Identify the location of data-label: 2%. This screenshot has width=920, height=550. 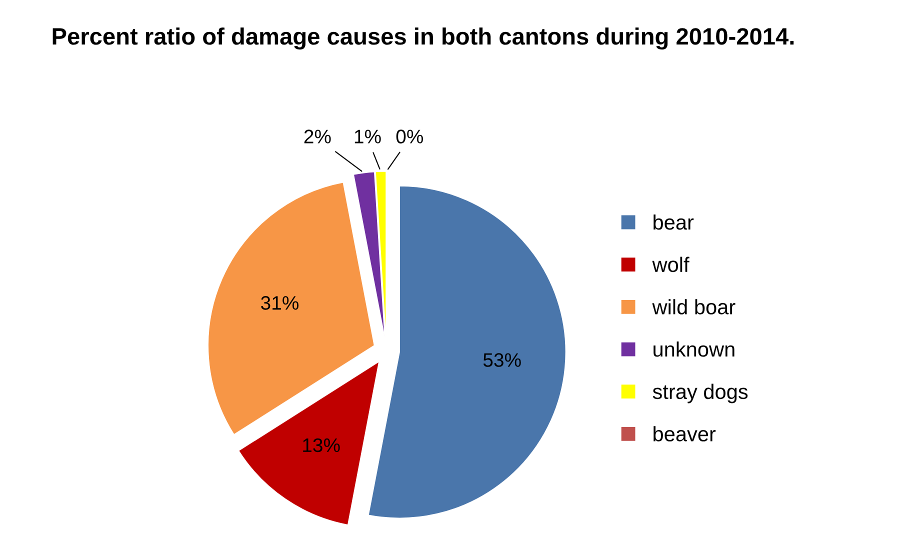
(317, 137).